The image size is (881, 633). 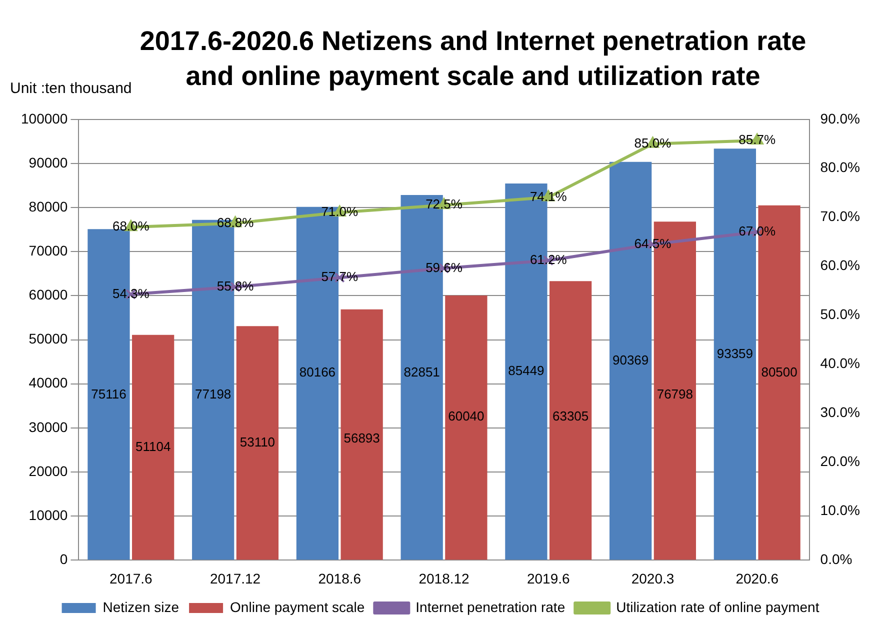 What do you see at coordinates (836, 559) in the screenshot?
I see `y2-tick-label: 0.0%` at bounding box center [836, 559].